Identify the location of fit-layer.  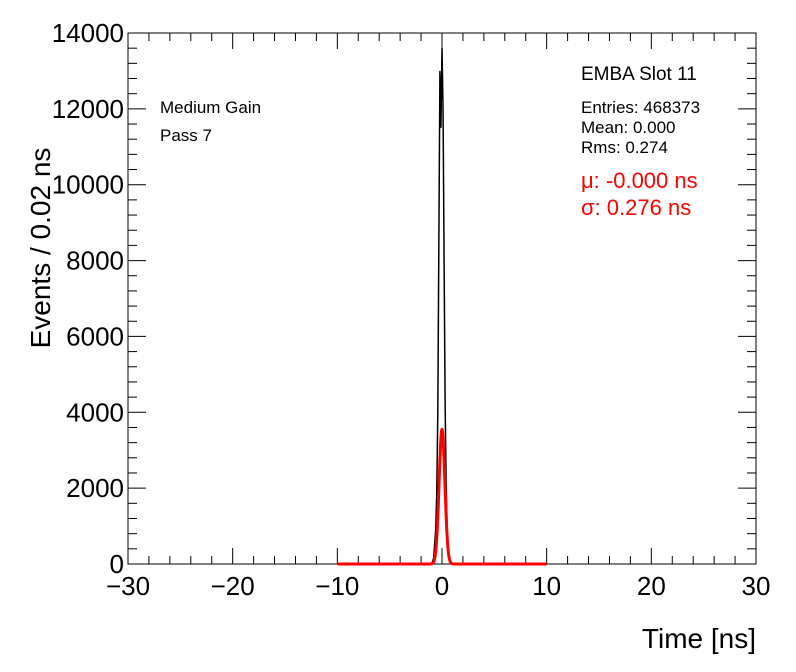
(442, 496).